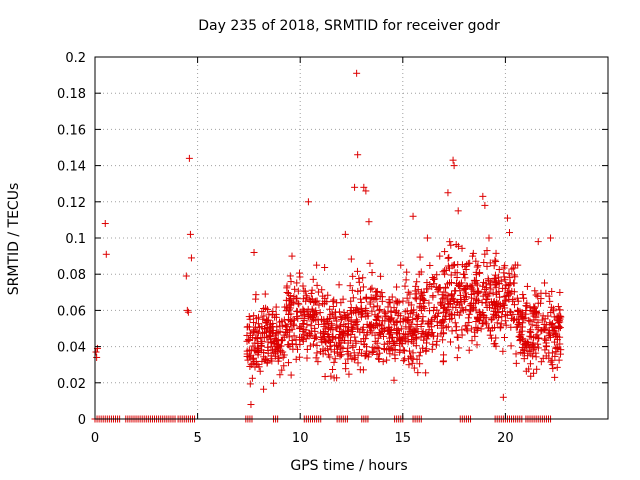 Image resolution: width=640 pixels, height=480 pixels. What do you see at coordinates (71, 311) in the screenshot?
I see `y-tick-label: 0.06` at bounding box center [71, 311].